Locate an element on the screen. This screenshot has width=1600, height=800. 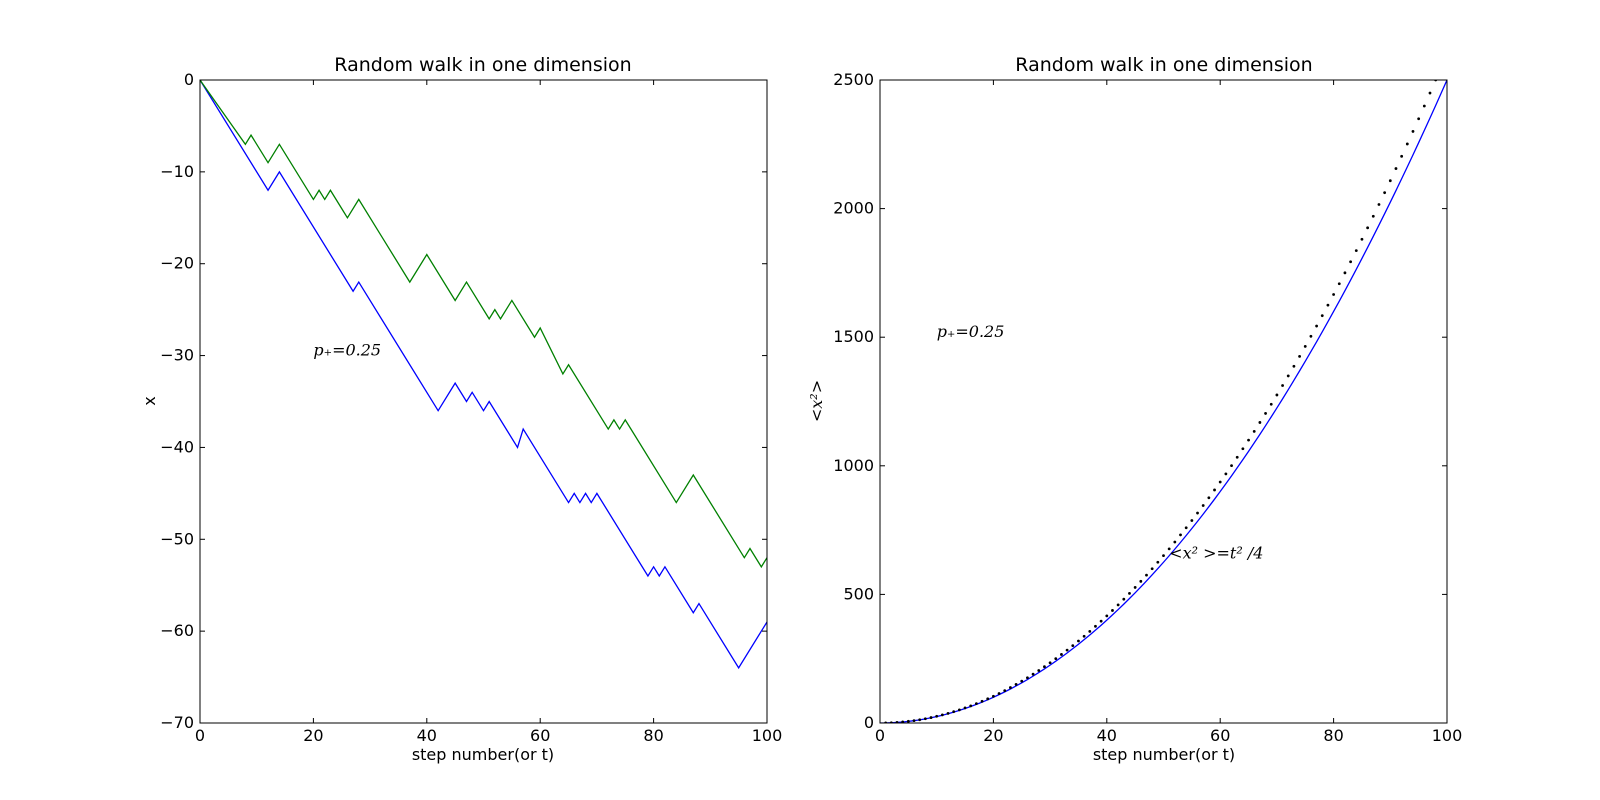
right-annotation-p-plus: p₊=0.25 is located at coordinates (971, 331).